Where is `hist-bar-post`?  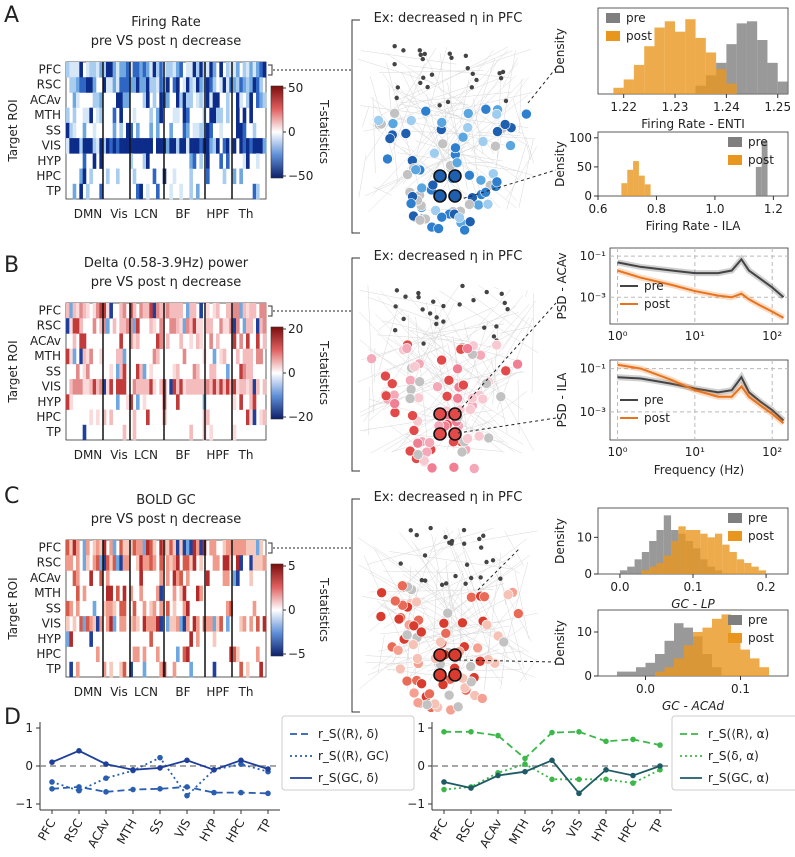 hist-bar-post is located at coordinates (660, 568).